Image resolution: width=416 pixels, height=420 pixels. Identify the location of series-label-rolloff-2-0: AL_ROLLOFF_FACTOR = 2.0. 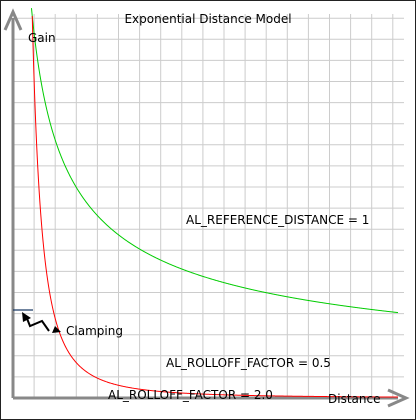
(190, 395).